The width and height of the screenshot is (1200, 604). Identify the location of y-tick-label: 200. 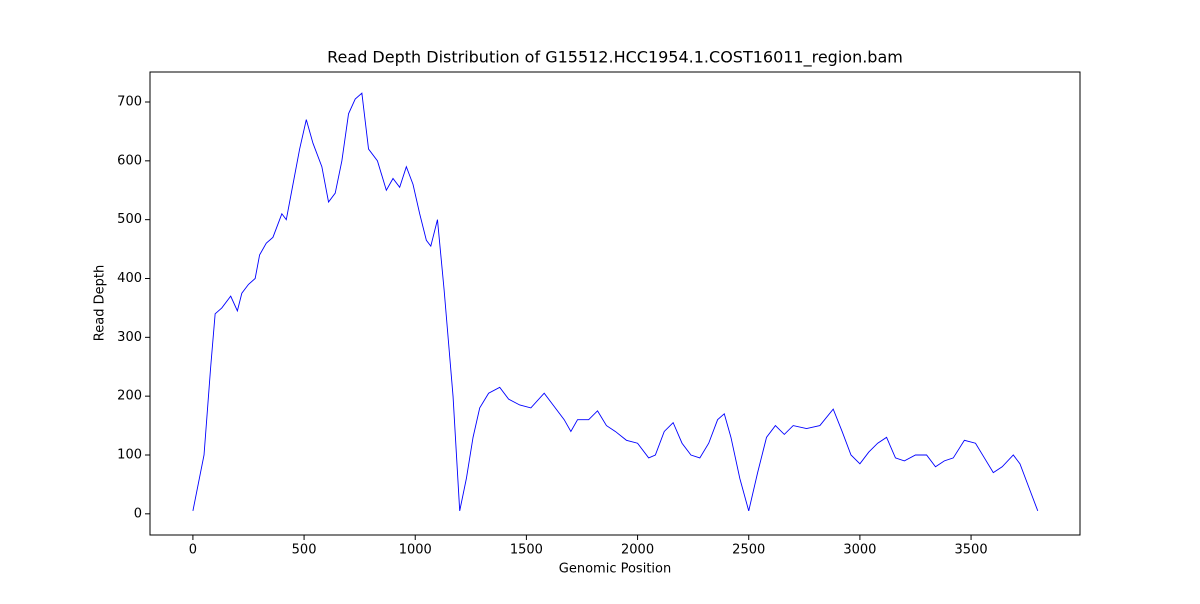
(129, 396).